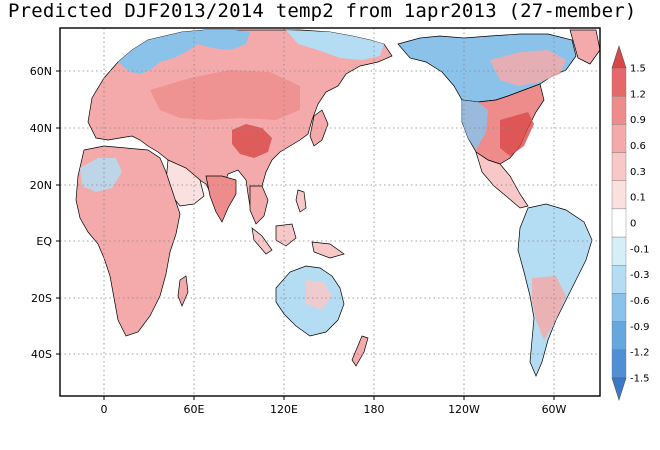  What do you see at coordinates (183, 291) in the screenshot?
I see `madagascar` at bounding box center [183, 291].